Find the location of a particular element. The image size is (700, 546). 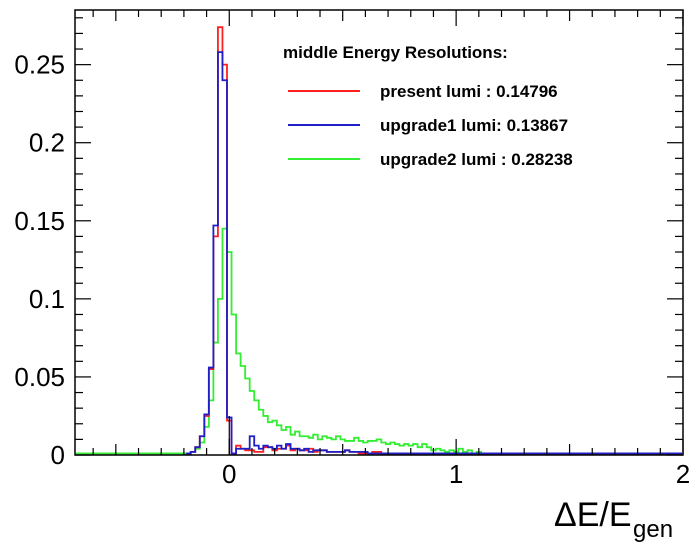

y-tick-label: 0.1 is located at coordinates (47, 299).